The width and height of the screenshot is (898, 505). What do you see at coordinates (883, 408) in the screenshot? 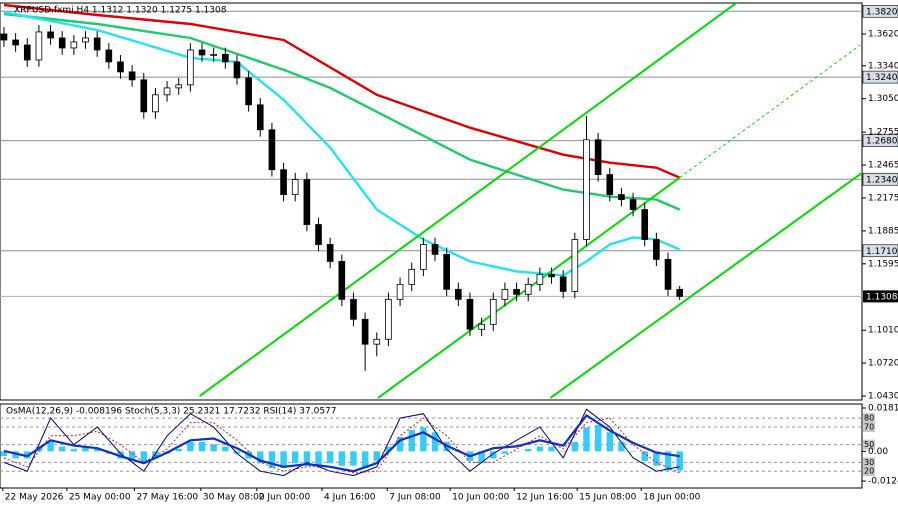
I see `y-tick-label: 0.01814` at bounding box center [883, 408].